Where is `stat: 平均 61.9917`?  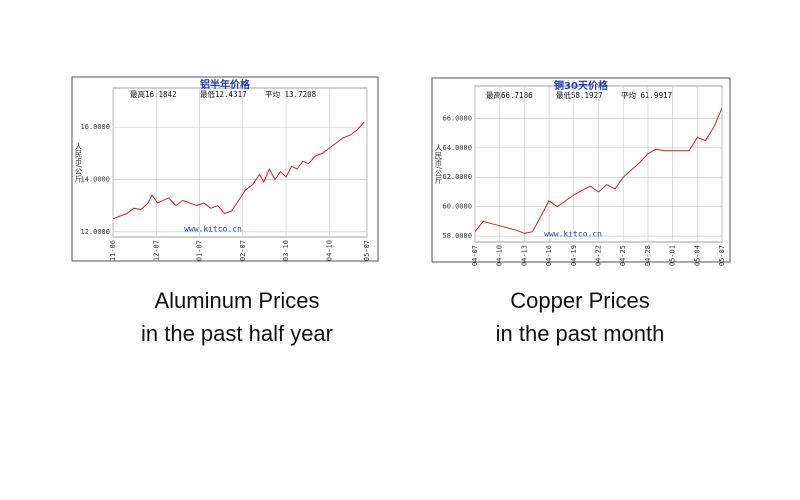
stat: 平均 61.9917 is located at coordinates (646, 95).